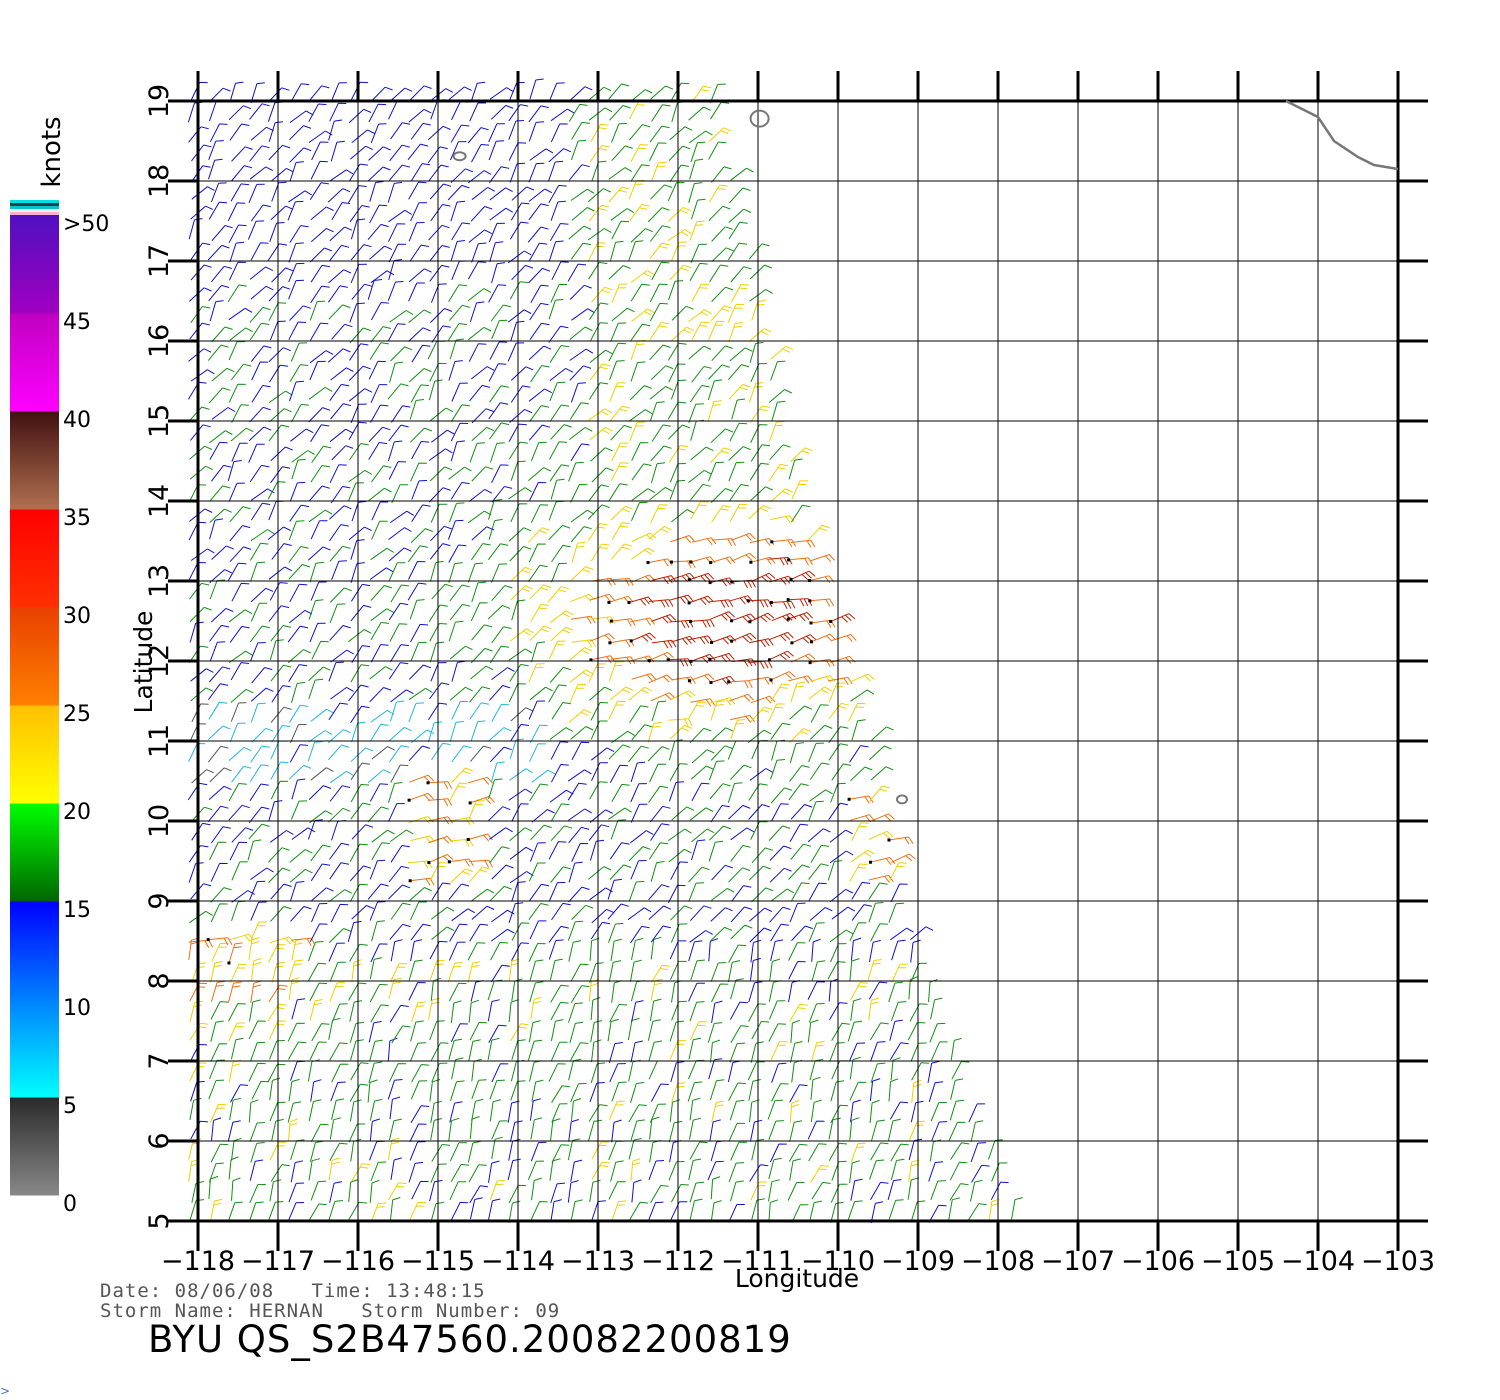 The width and height of the screenshot is (1500, 1400). What do you see at coordinates (77, 322) in the screenshot?
I see `legend-label: 45` at bounding box center [77, 322].